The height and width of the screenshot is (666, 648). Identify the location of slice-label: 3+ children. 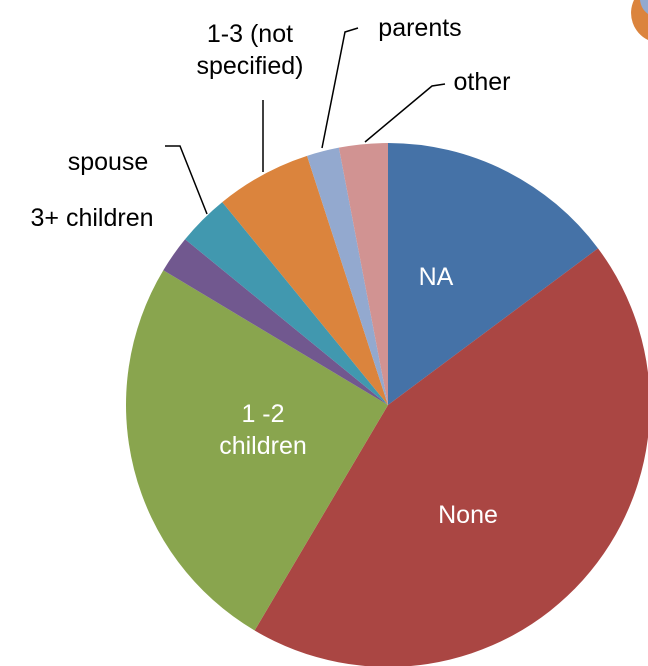
(92, 218).